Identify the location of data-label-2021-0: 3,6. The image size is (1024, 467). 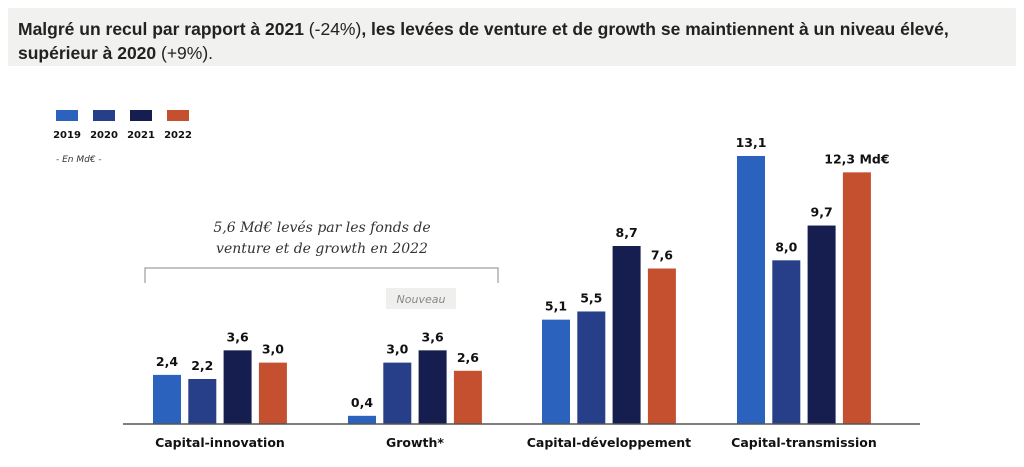
(238, 336).